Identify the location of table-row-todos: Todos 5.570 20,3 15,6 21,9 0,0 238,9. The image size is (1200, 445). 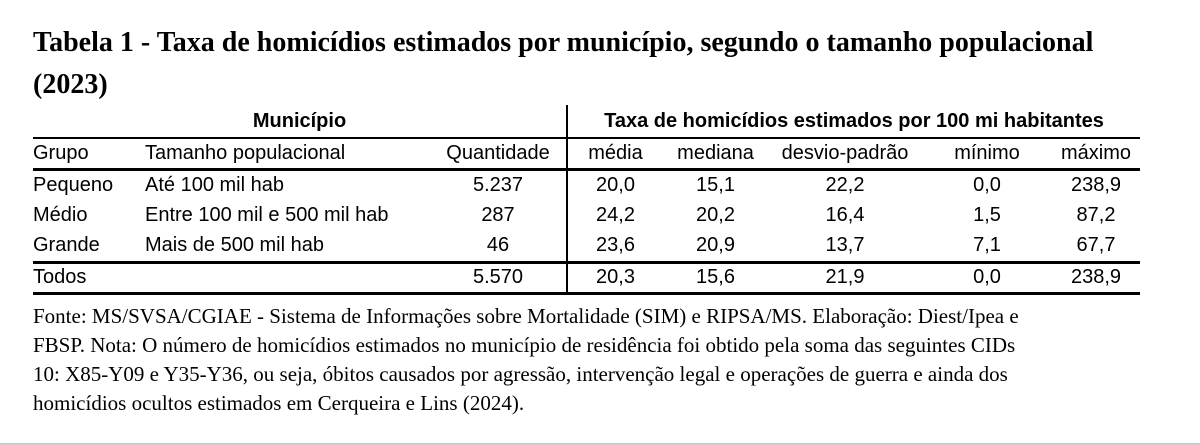
(587, 278).